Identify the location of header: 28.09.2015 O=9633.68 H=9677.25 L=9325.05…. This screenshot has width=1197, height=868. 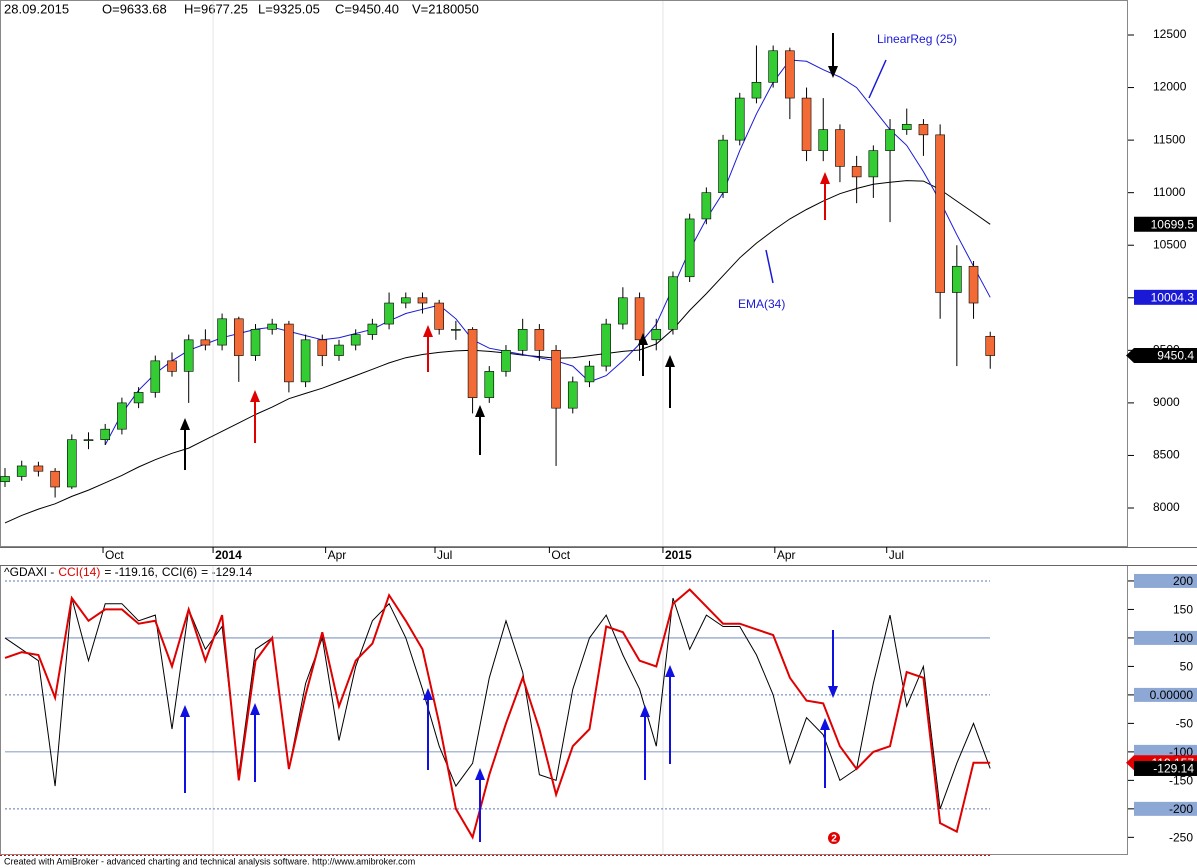
(241, 8).